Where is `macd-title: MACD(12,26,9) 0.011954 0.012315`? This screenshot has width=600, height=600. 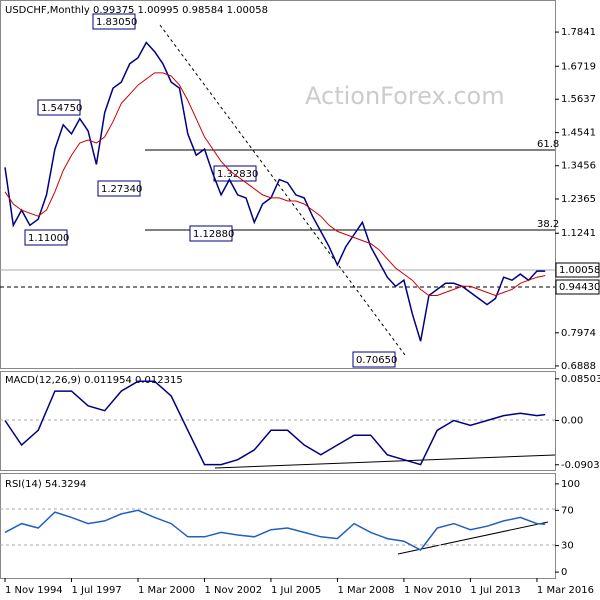
macd-title: MACD(12,26,9) 0.011954 0.012315 is located at coordinates (94, 380).